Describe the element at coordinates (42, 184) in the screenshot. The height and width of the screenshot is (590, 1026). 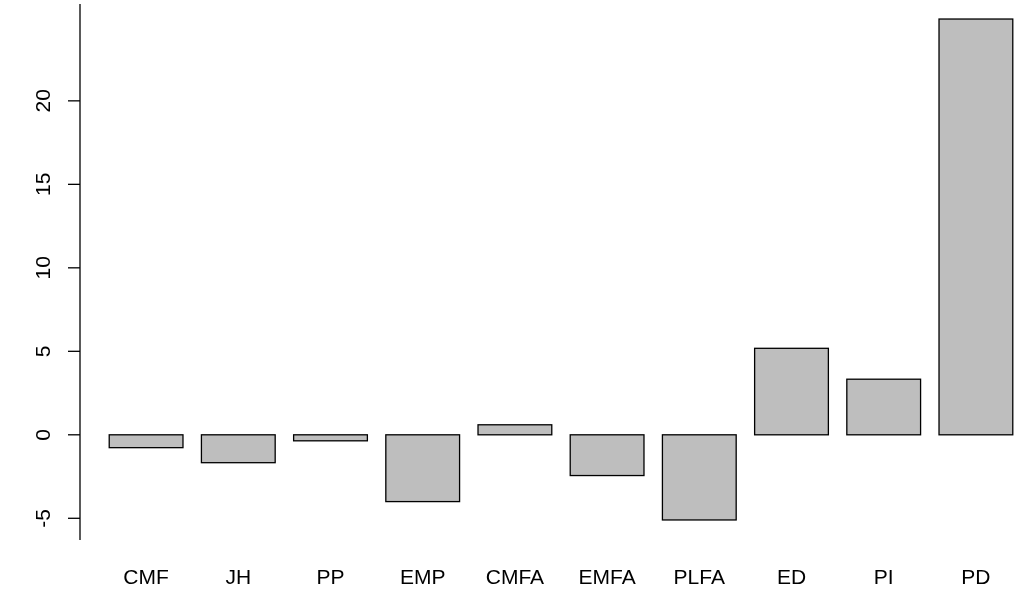
I see `y-tick-label: 15` at that location.